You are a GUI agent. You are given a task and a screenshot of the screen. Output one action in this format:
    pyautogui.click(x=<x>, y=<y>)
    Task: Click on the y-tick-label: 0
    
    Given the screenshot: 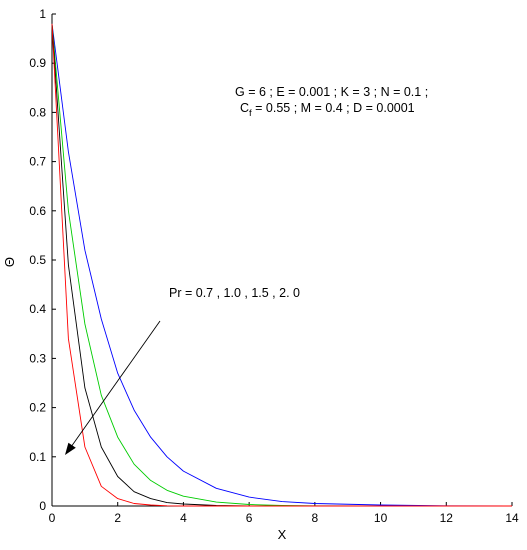 What is the action you would take?
    pyautogui.click(x=42, y=506)
    